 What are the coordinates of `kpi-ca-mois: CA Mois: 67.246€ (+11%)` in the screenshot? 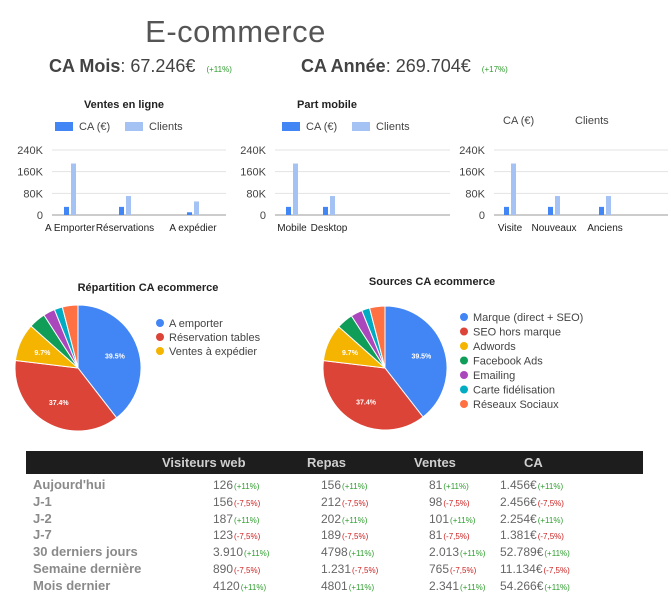 It's located at (140, 66).